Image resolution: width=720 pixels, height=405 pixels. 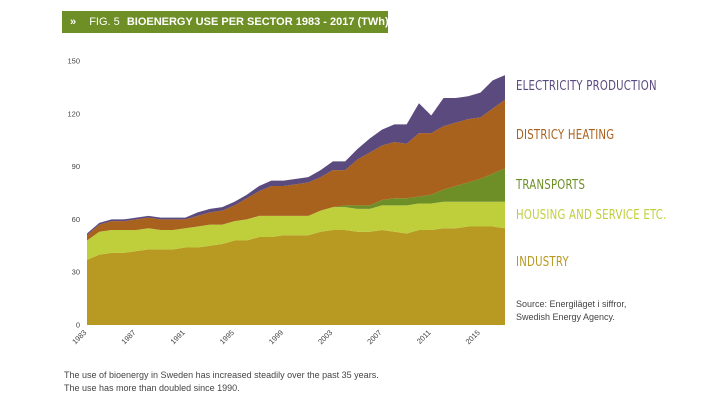 I want to click on legend-label-industry: INDUSTRY, so click(x=542, y=262).